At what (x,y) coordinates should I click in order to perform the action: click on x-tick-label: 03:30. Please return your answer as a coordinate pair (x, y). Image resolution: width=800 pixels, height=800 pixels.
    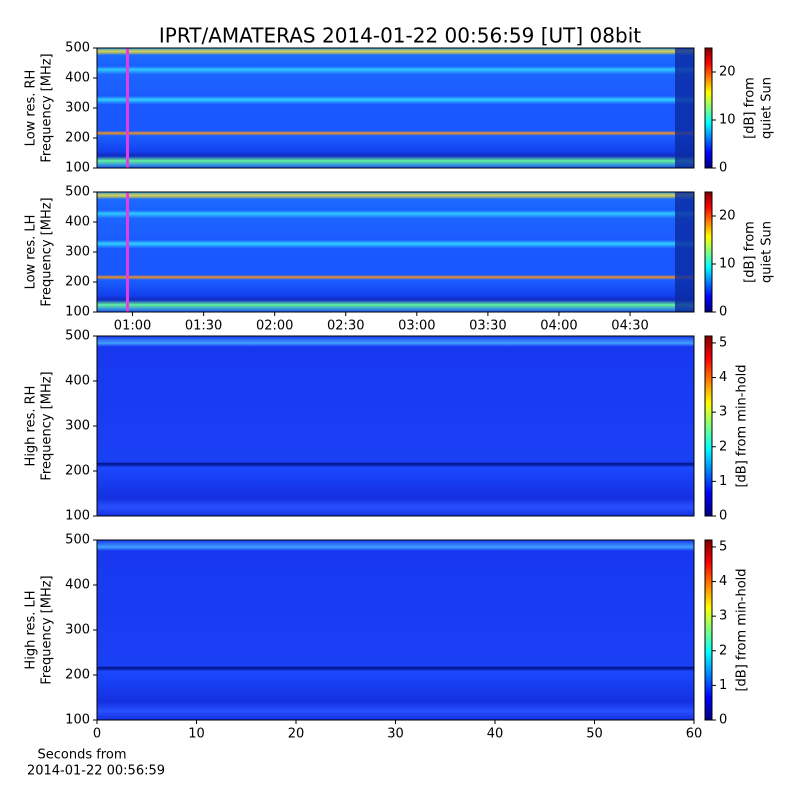
    Looking at the image, I should click on (487, 326).